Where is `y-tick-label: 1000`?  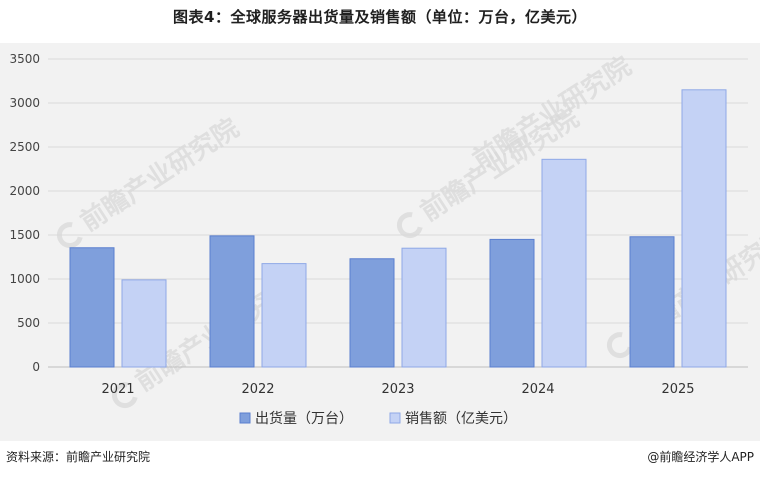
y-tick-label: 1000 is located at coordinates (24, 279).